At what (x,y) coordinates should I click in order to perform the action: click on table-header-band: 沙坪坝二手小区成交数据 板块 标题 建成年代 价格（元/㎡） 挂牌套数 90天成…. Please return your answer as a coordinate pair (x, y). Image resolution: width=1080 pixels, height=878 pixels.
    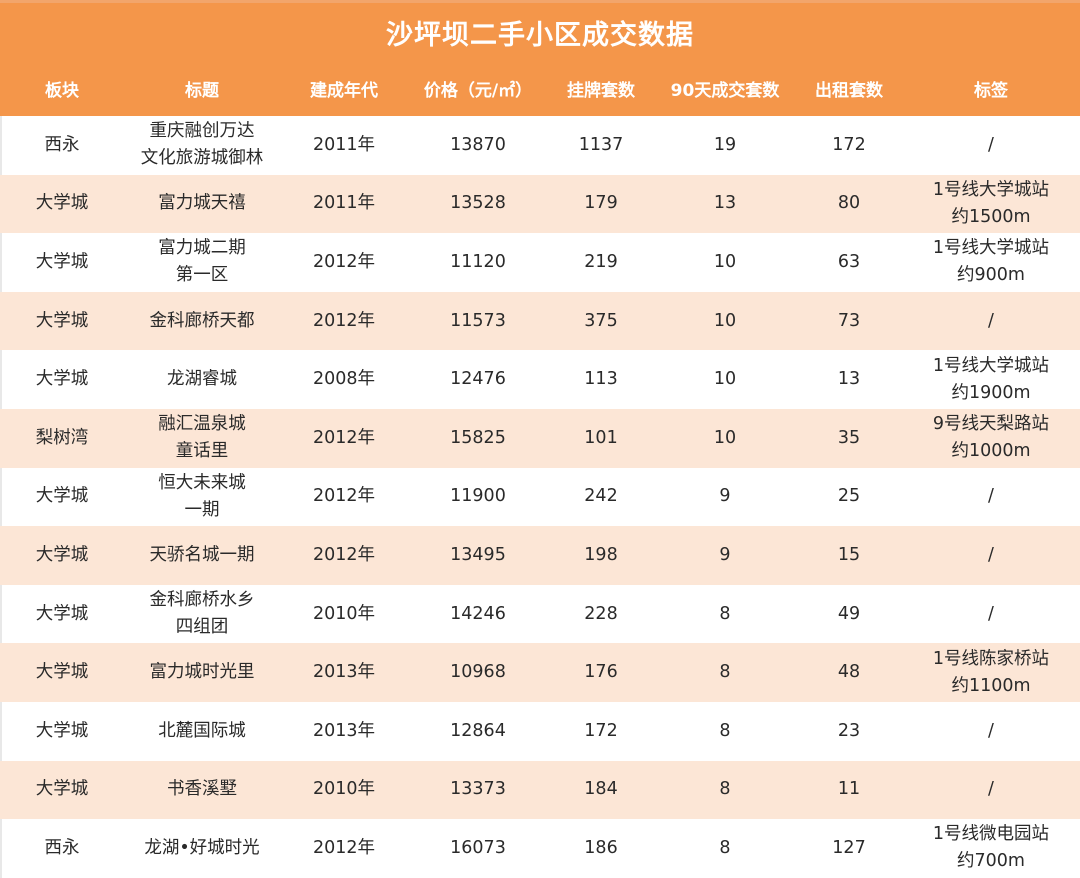
    Looking at the image, I should click on (540, 58).